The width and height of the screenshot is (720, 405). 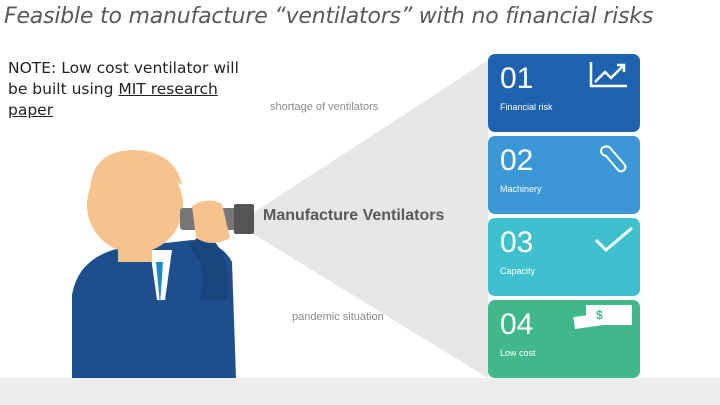 What do you see at coordinates (521, 189) in the screenshot?
I see `card-label: Machinery` at bounding box center [521, 189].